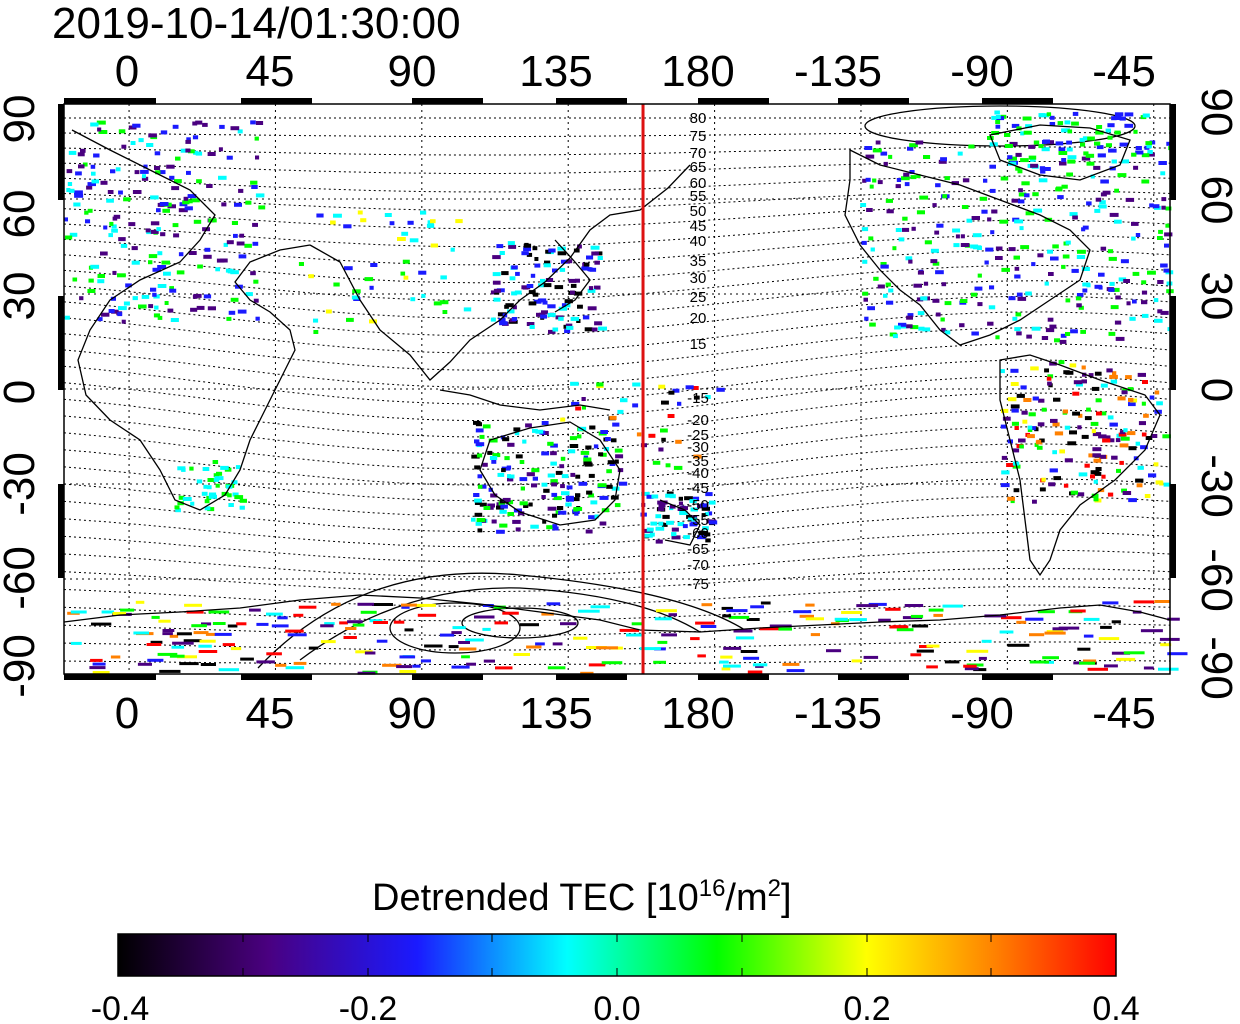 The height and width of the screenshot is (1024, 1240). What do you see at coordinates (22, 296) in the screenshot?
I see `lat-tick-left-30: 30` at bounding box center [22, 296].